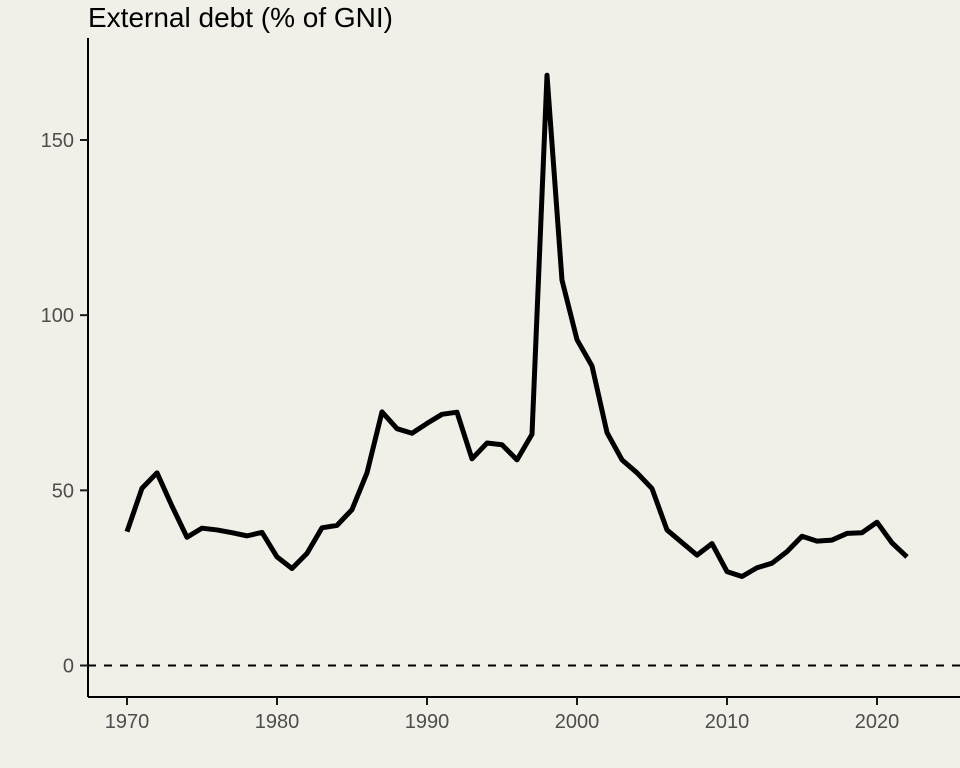 Image resolution: width=960 pixels, height=768 pixels. What do you see at coordinates (57, 316) in the screenshot?
I see `y-tick-label: 100` at bounding box center [57, 316].